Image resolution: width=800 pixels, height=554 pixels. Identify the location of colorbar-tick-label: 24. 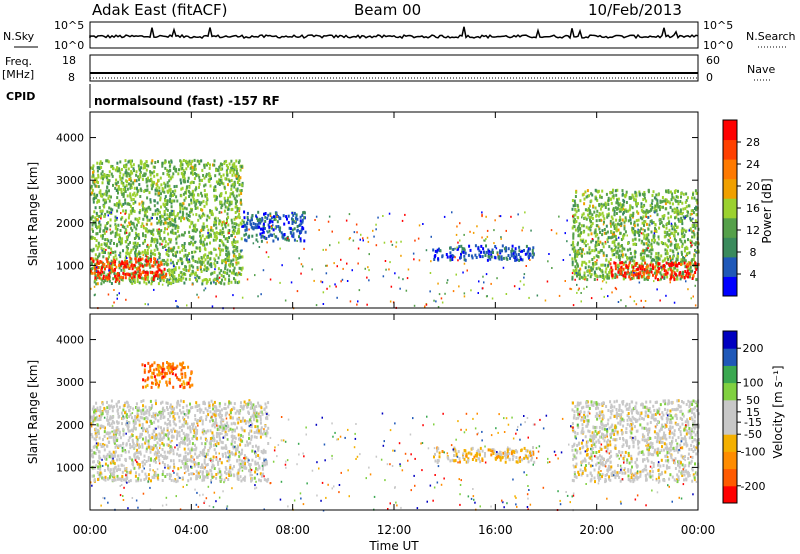
(753, 164).